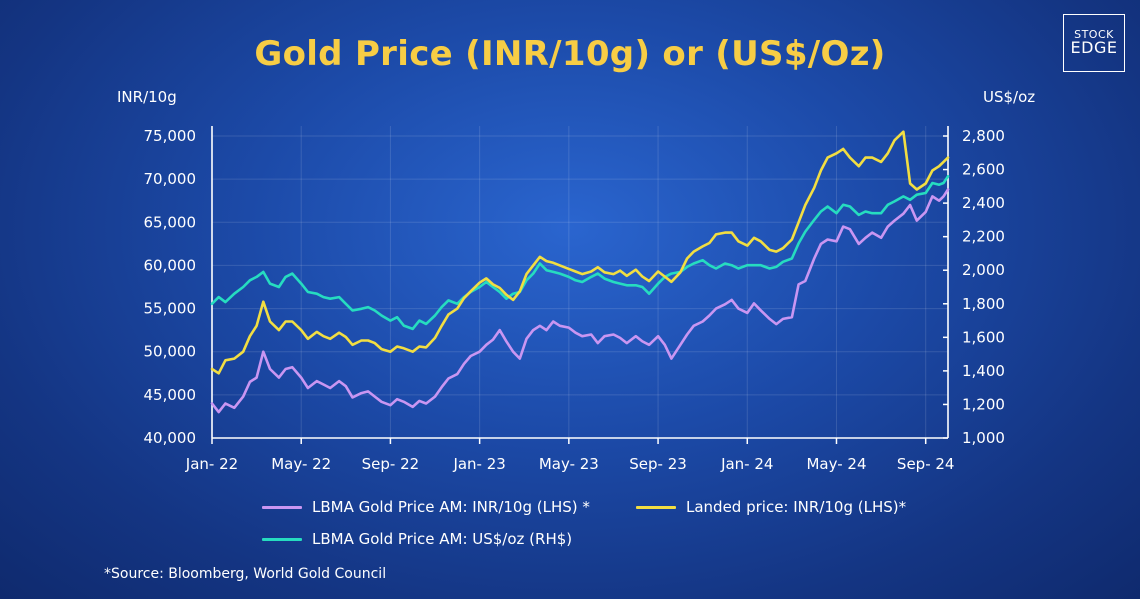  Describe the element at coordinates (301, 464) in the screenshot. I see `x-tick-label: May- 22` at that location.